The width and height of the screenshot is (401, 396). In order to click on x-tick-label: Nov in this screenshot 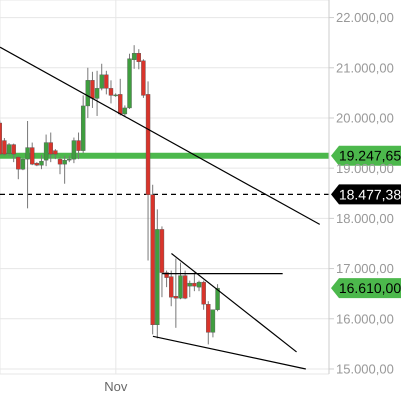, I will do `click(116, 386)`.